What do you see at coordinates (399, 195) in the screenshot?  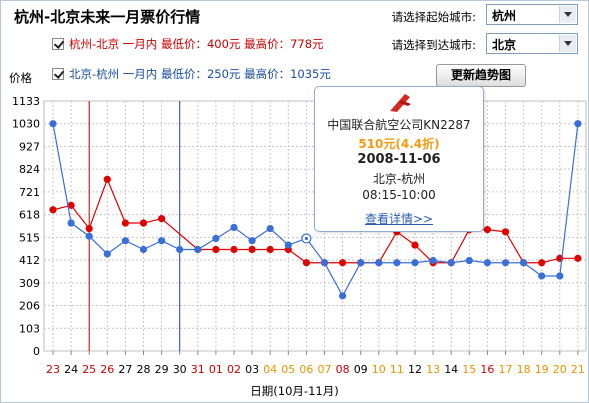 I see `tooltip-time: 08:15-10:00` at bounding box center [399, 195].